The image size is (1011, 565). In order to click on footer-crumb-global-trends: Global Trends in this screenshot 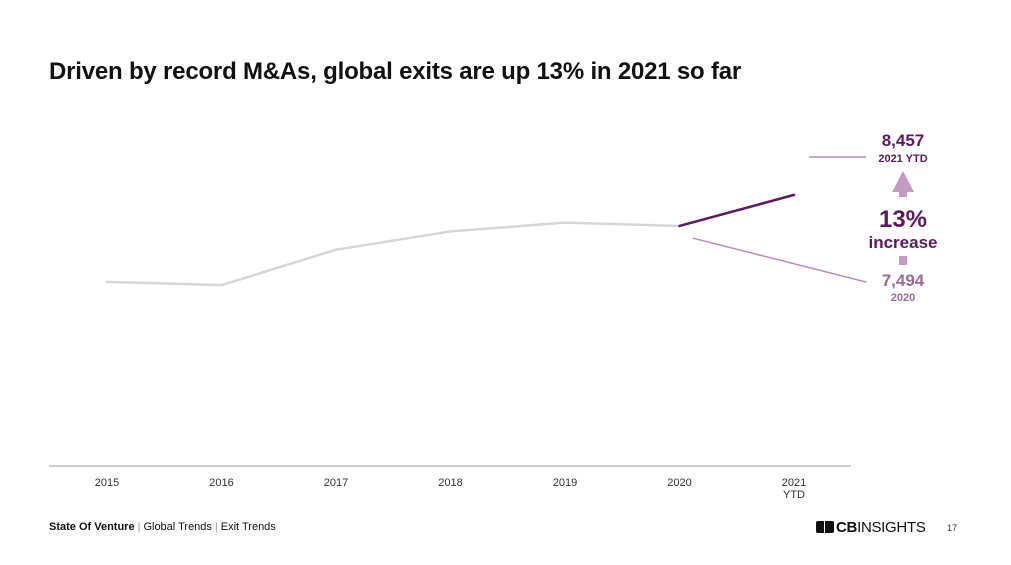, I will do `click(177, 527)`.